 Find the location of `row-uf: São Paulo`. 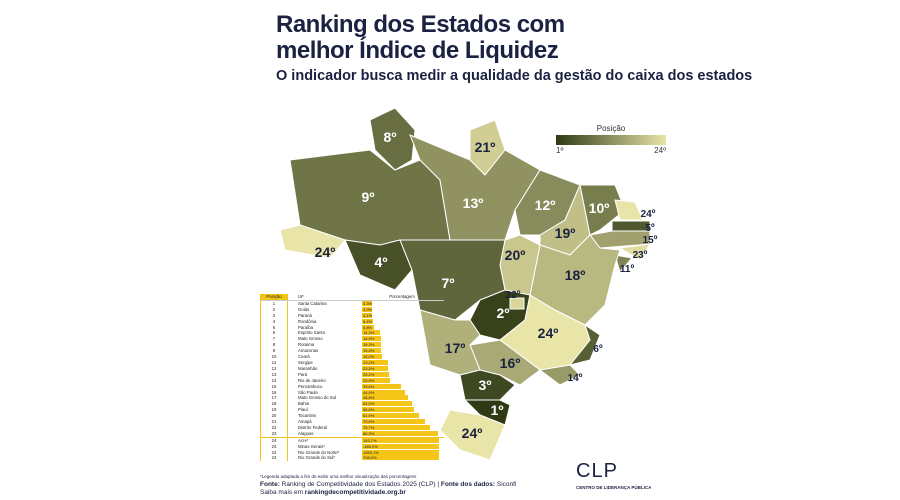

row-uf: São Paulo is located at coordinates (308, 392).